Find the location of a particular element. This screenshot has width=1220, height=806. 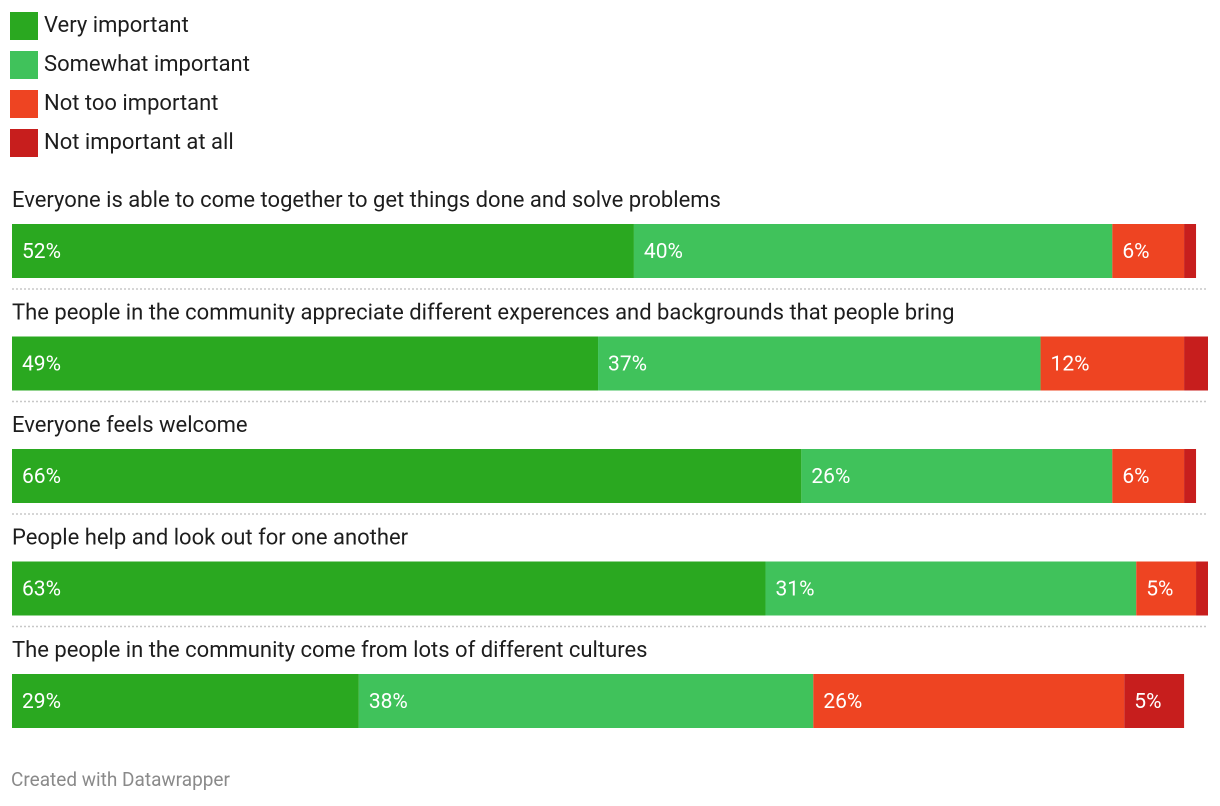

data-label: 63% is located at coordinates (41, 590).